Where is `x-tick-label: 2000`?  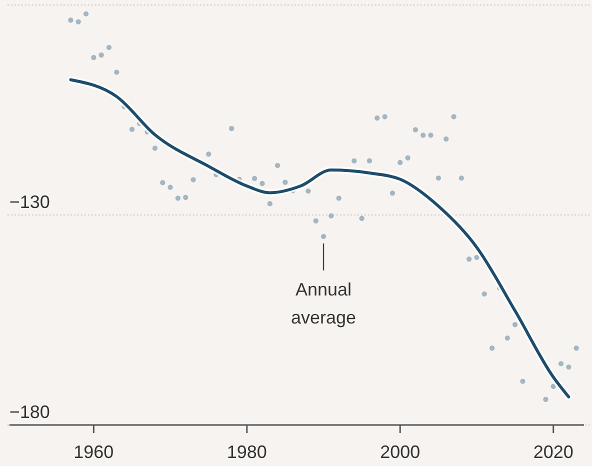 x-tick-label: 2000 is located at coordinates (400, 452).